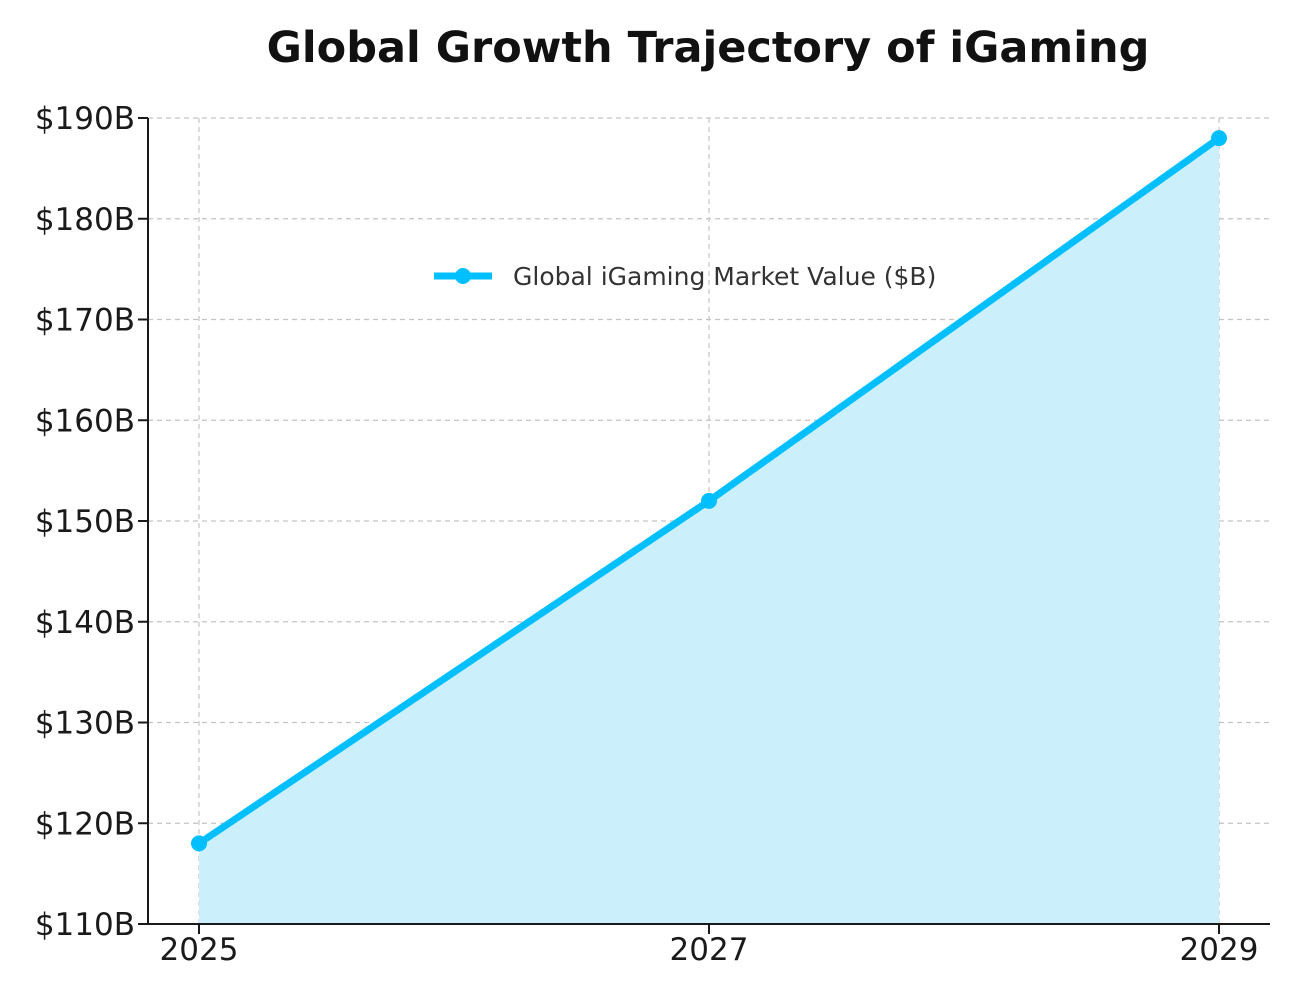 The width and height of the screenshot is (1300, 1000). What do you see at coordinates (85, 925) in the screenshot?
I see `y-tick-label: $110B` at bounding box center [85, 925].